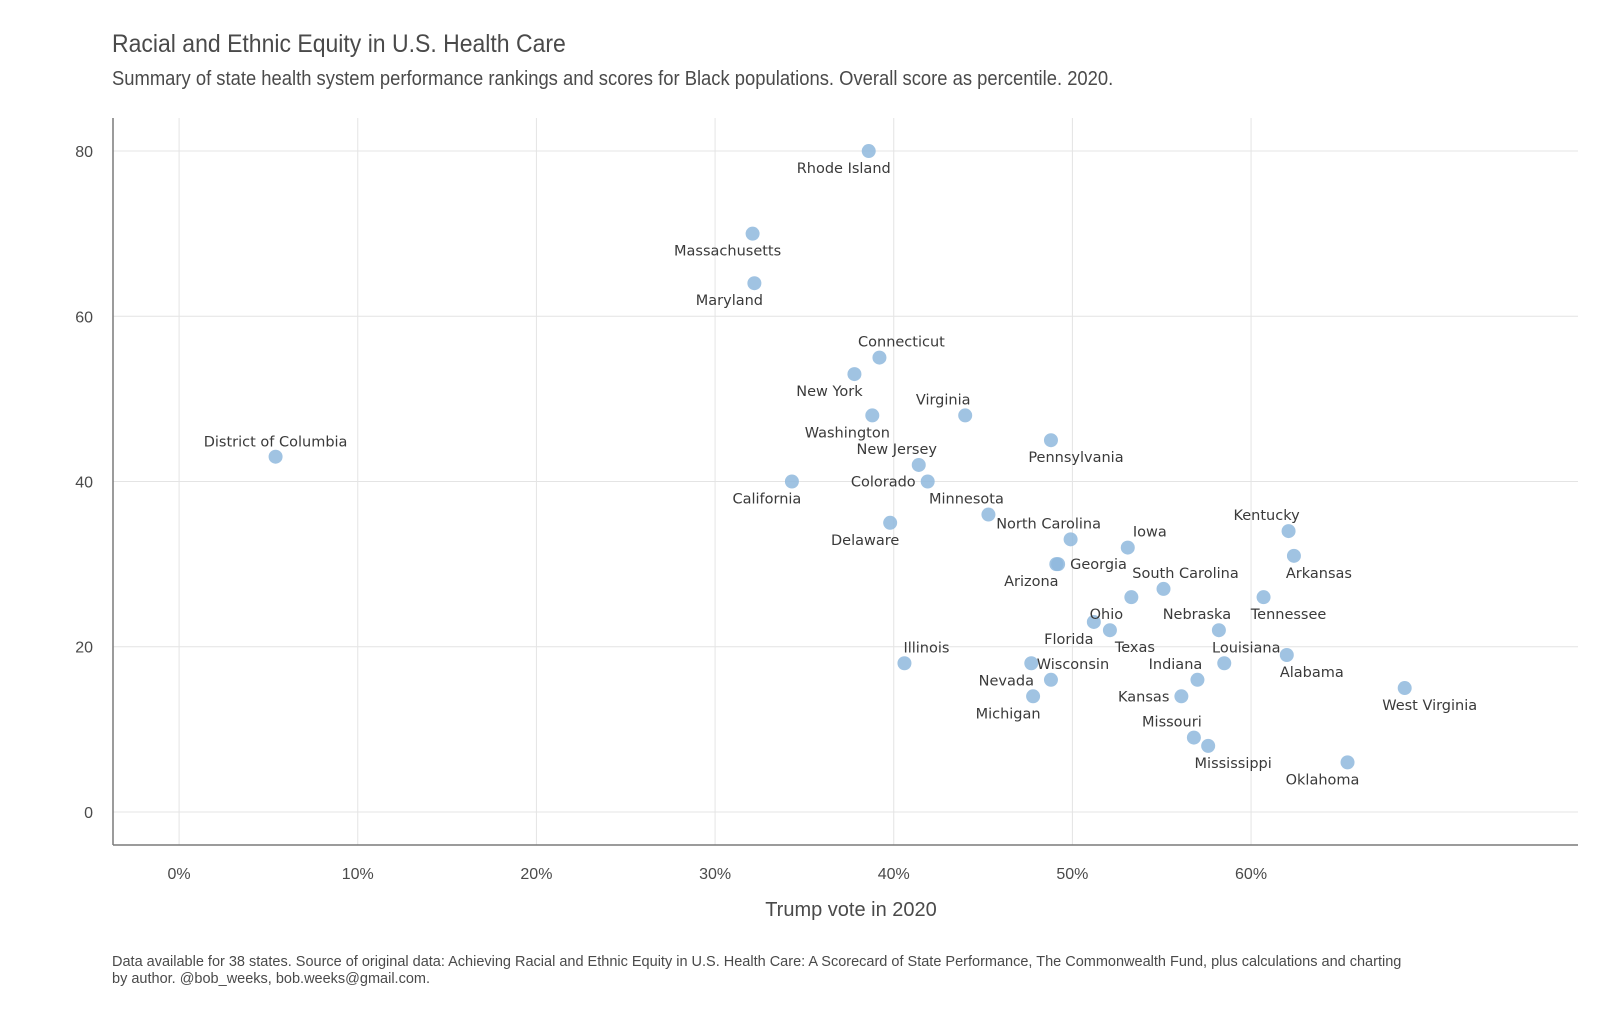 The image size is (1600, 1018). Describe the element at coordinates (847, 433) in the screenshot. I see `point-label: Washington` at that location.